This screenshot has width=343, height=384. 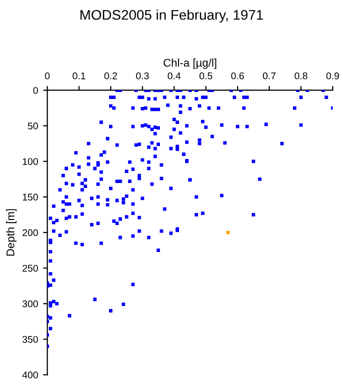 What do you see at coordinates (30, 197) in the screenshot?
I see `y-tick-label: 150` at bounding box center [30, 197].